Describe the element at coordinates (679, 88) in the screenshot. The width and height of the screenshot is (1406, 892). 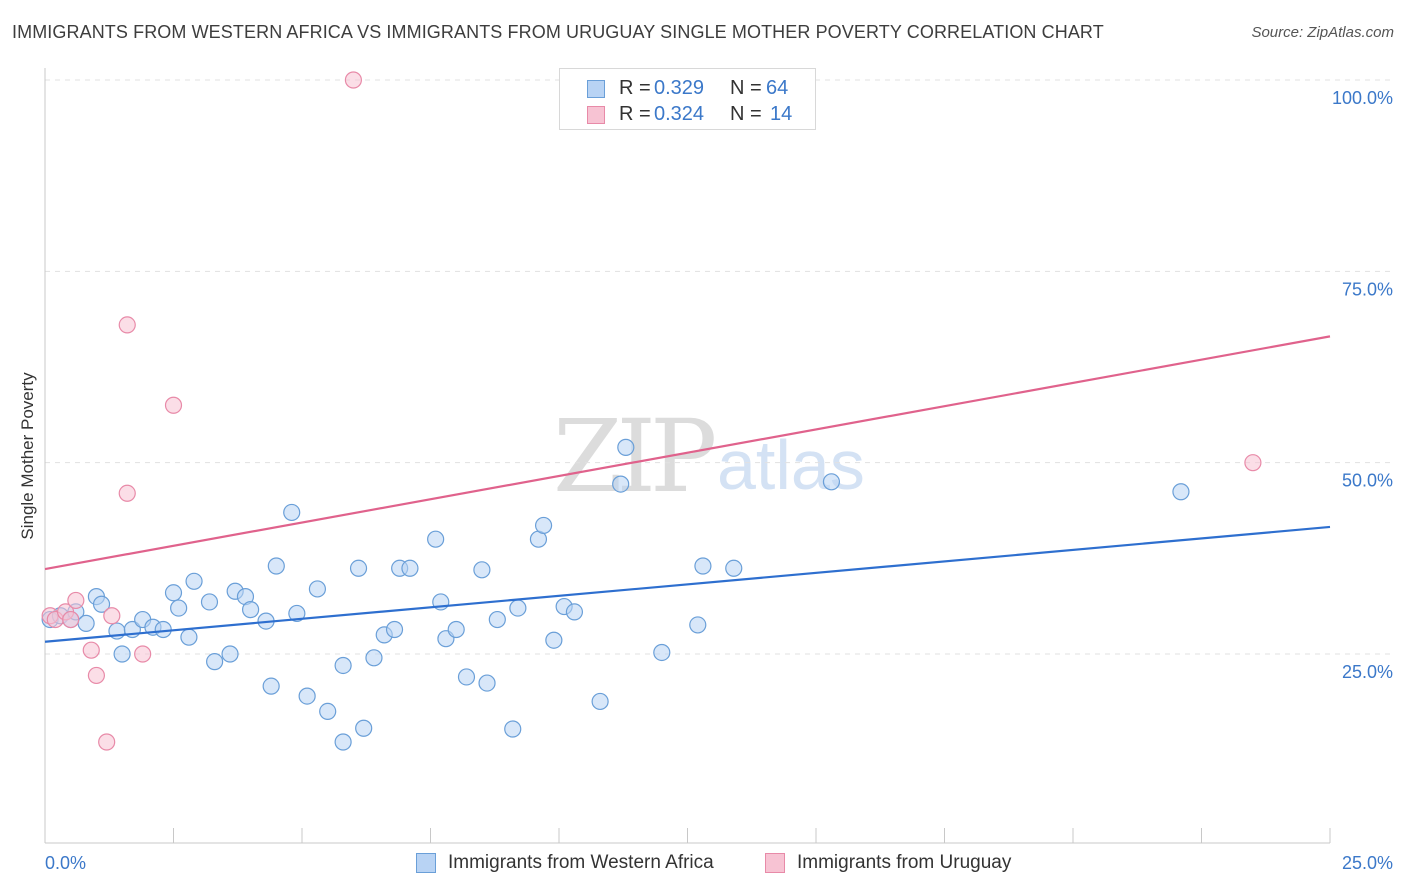
I see `r-value: 0.329` at that location.